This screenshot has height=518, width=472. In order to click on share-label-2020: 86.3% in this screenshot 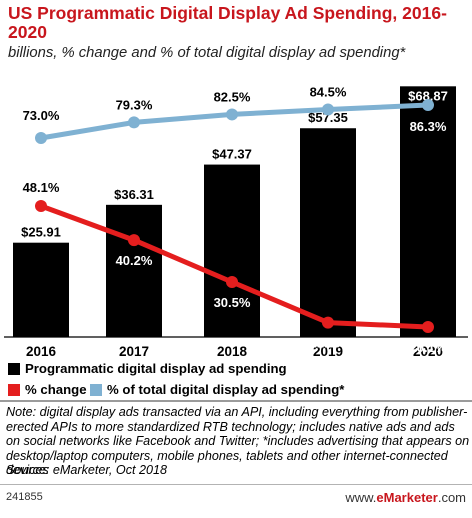, I will do `click(428, 126)`.